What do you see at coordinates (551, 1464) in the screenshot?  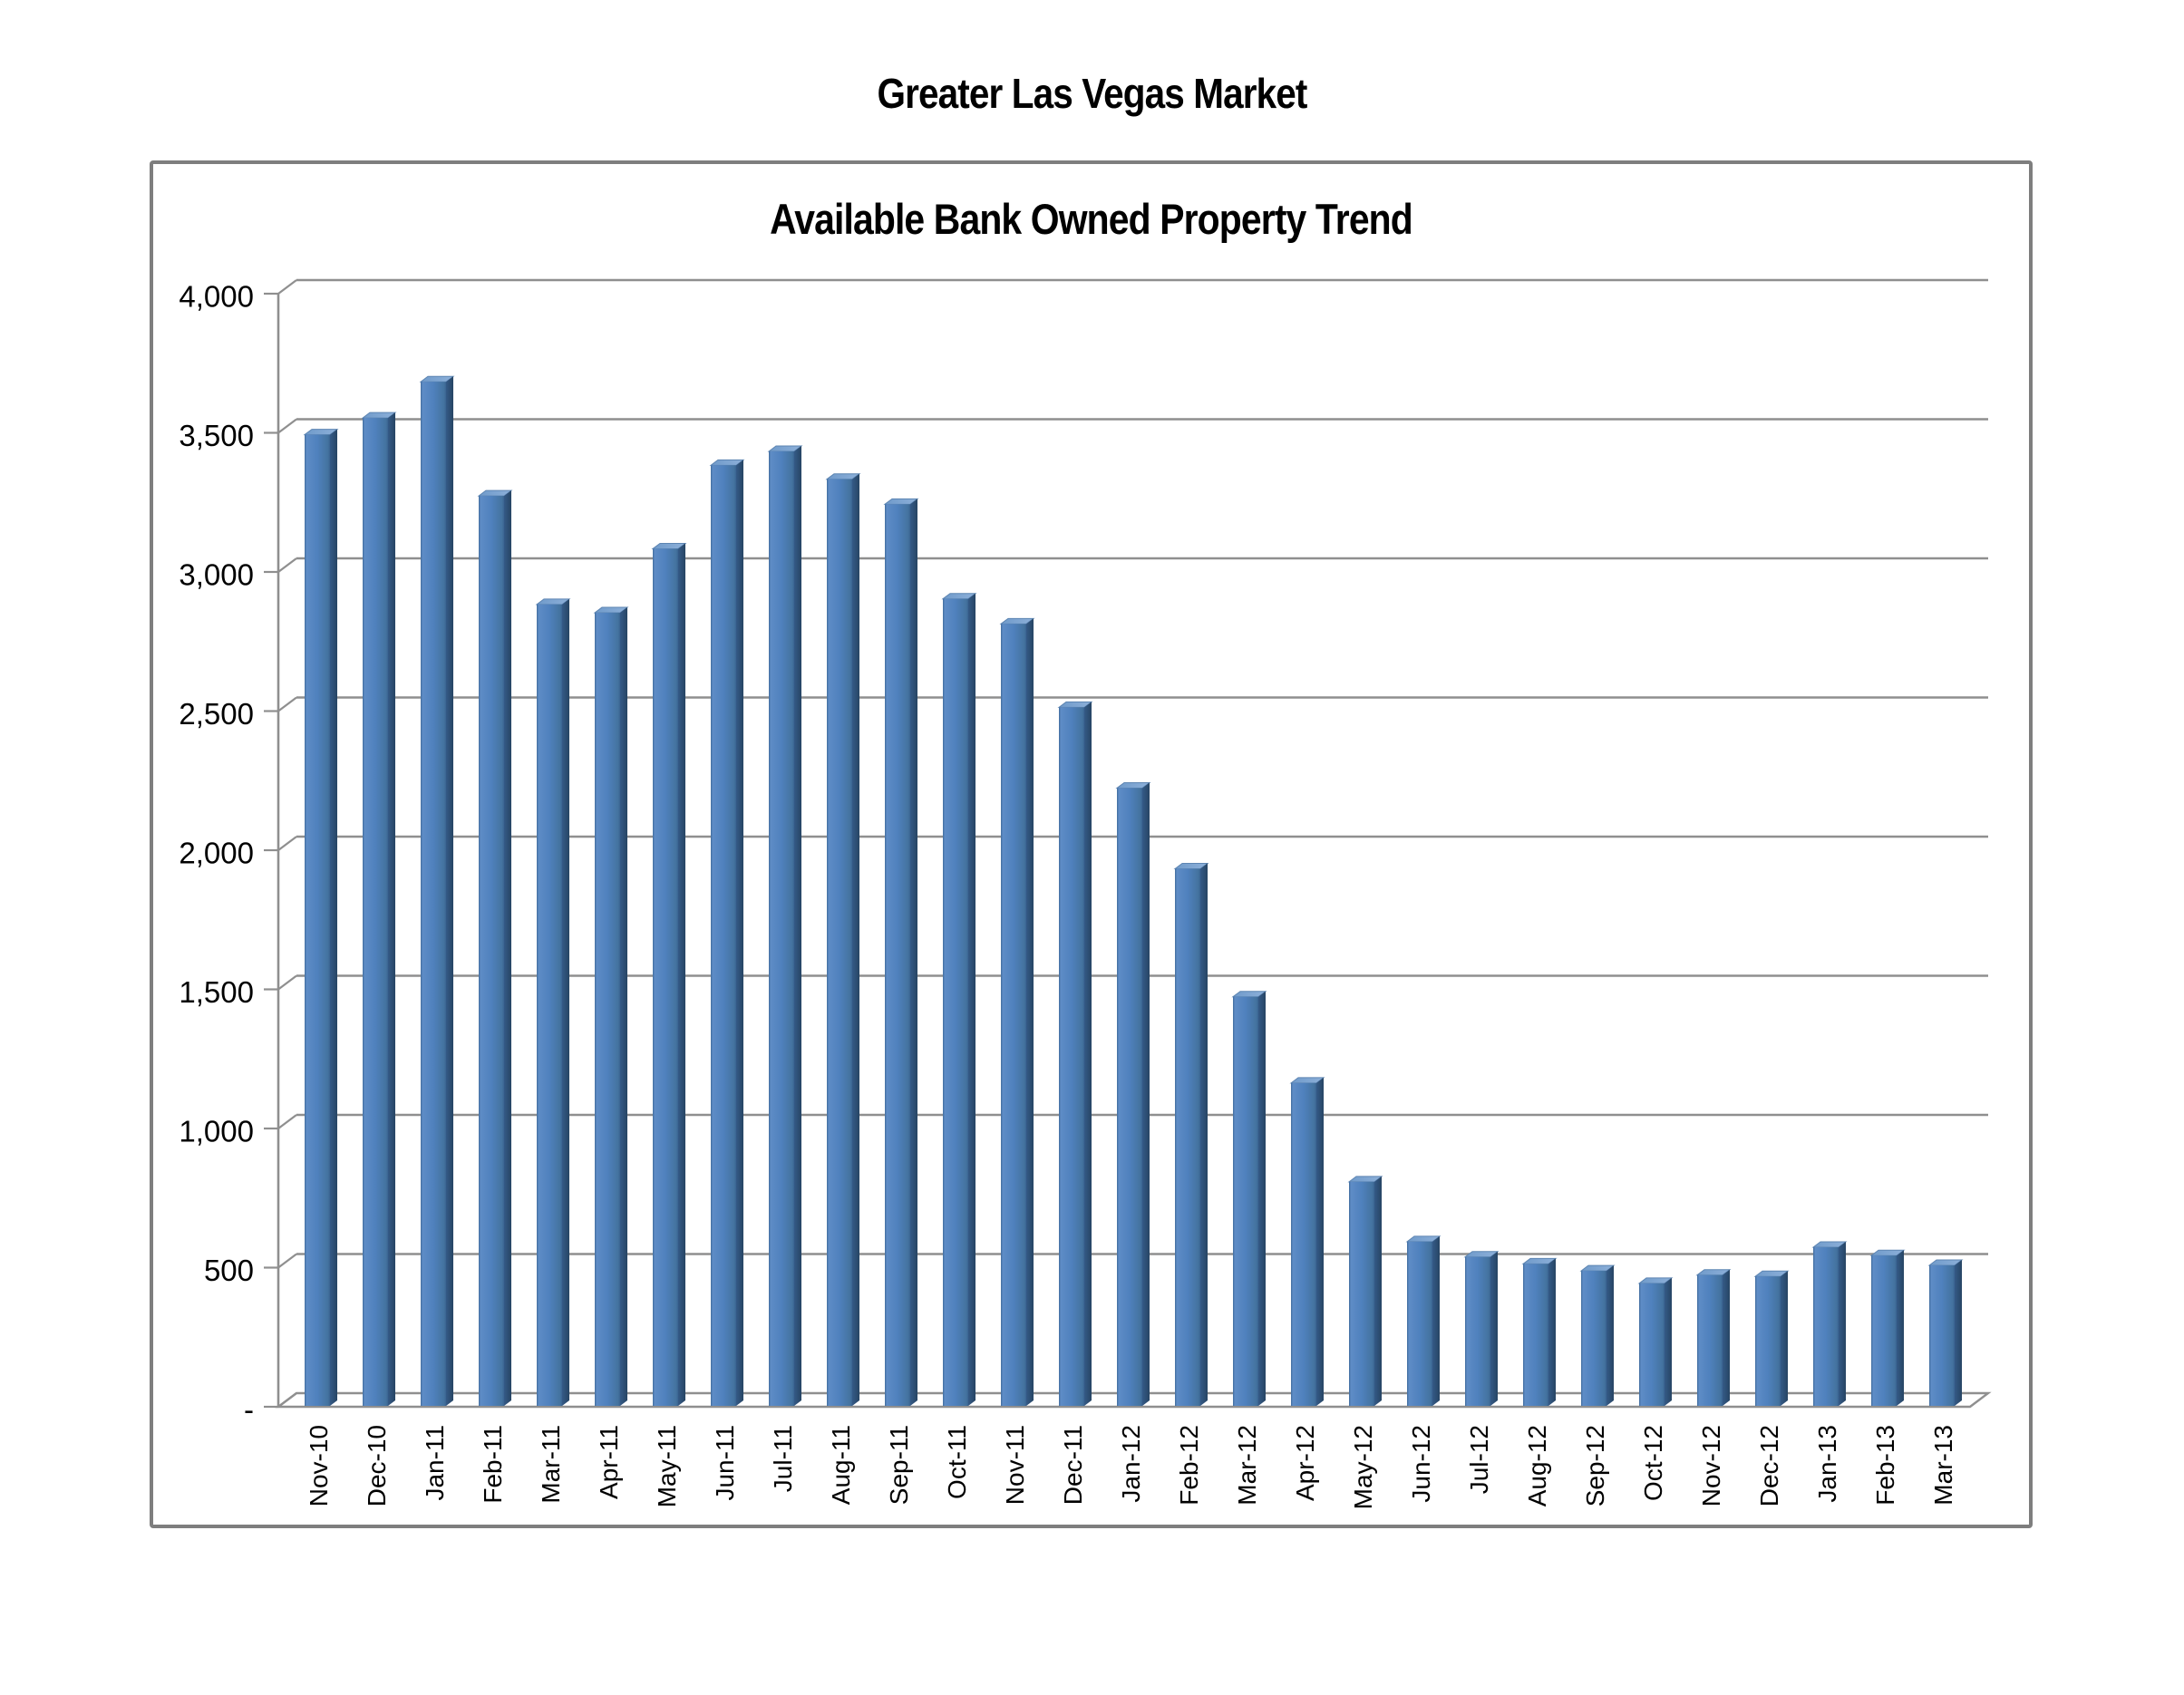 I see `x-axis-label: Mar-11` at bounding box center [551, 1464].